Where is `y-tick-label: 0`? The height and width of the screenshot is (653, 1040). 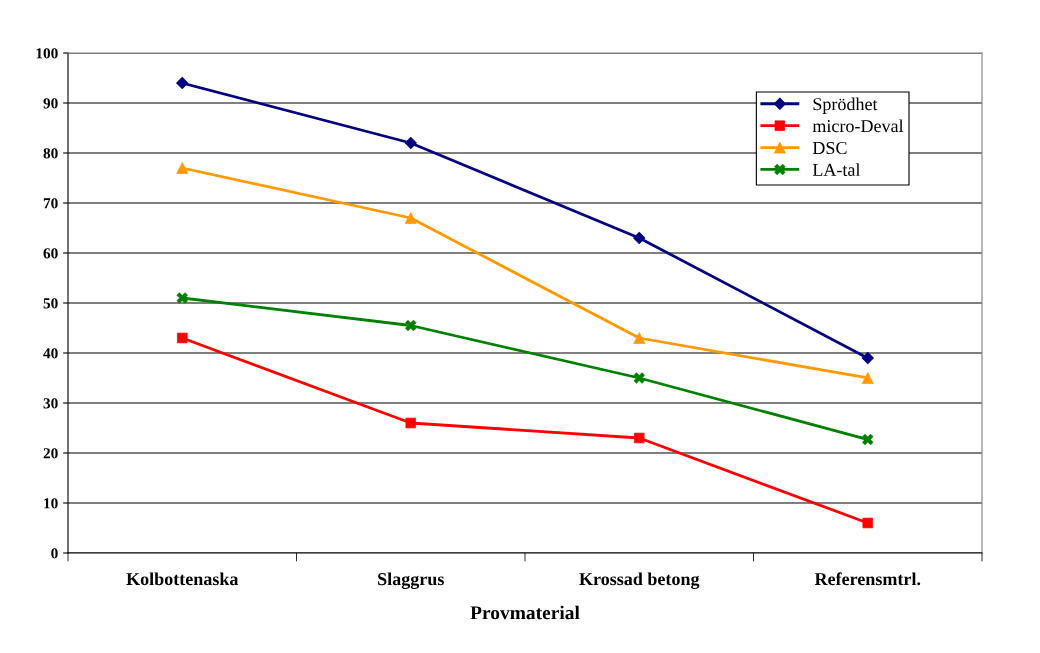
y-tick-label: 0 is located at coordinates (54, 553).